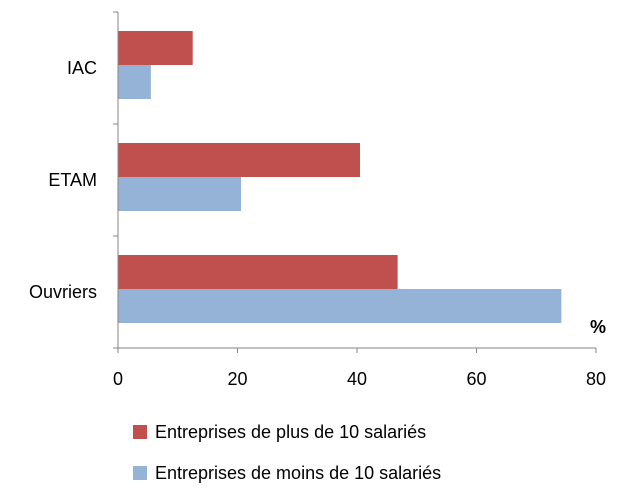 Image resolution: width=619 pixels, height=489 pixels. I want to click on x-tick-label: 80, so click(596, 379).